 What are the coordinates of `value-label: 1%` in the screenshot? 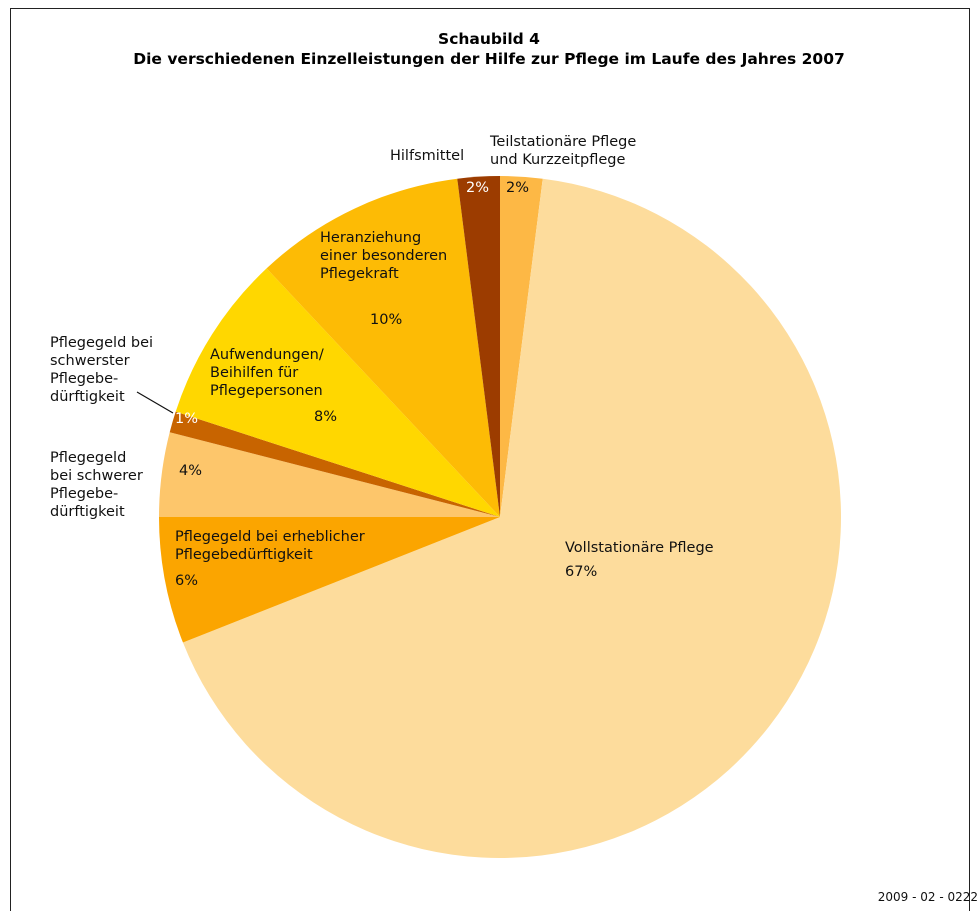 It's located at (187, 419).